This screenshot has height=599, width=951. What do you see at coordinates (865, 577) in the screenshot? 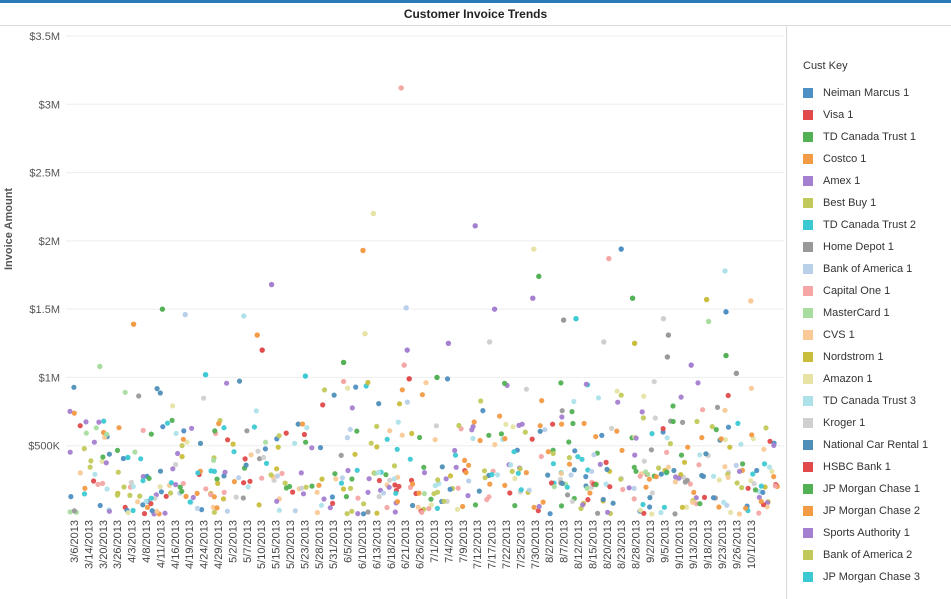
I see `legend-item: JP Morgan Chase 3` at bounding box center [865, 577].